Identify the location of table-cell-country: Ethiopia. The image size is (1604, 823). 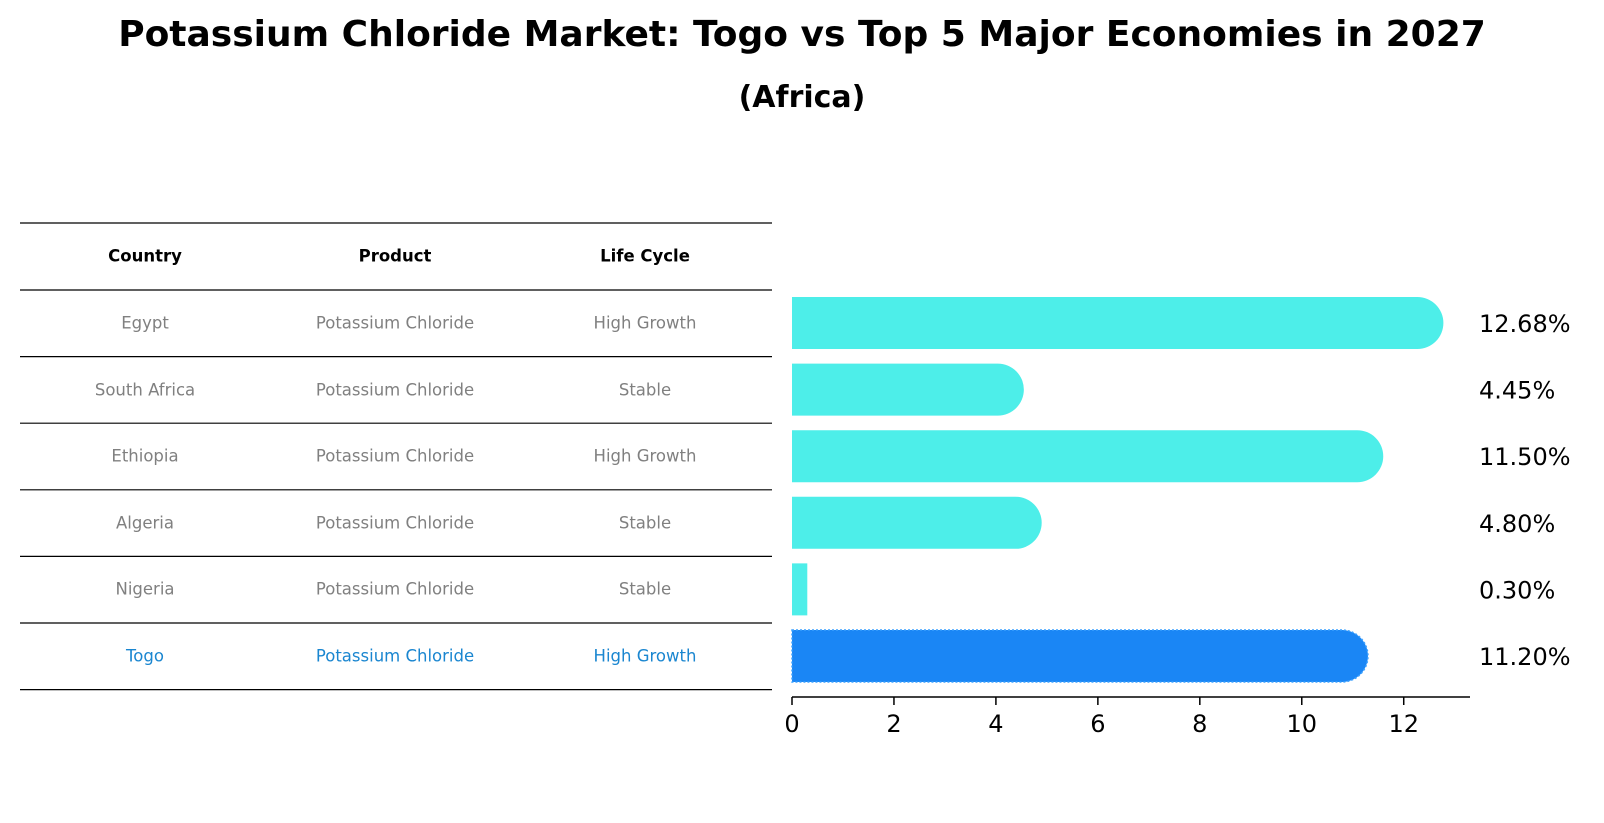
(145, 456).